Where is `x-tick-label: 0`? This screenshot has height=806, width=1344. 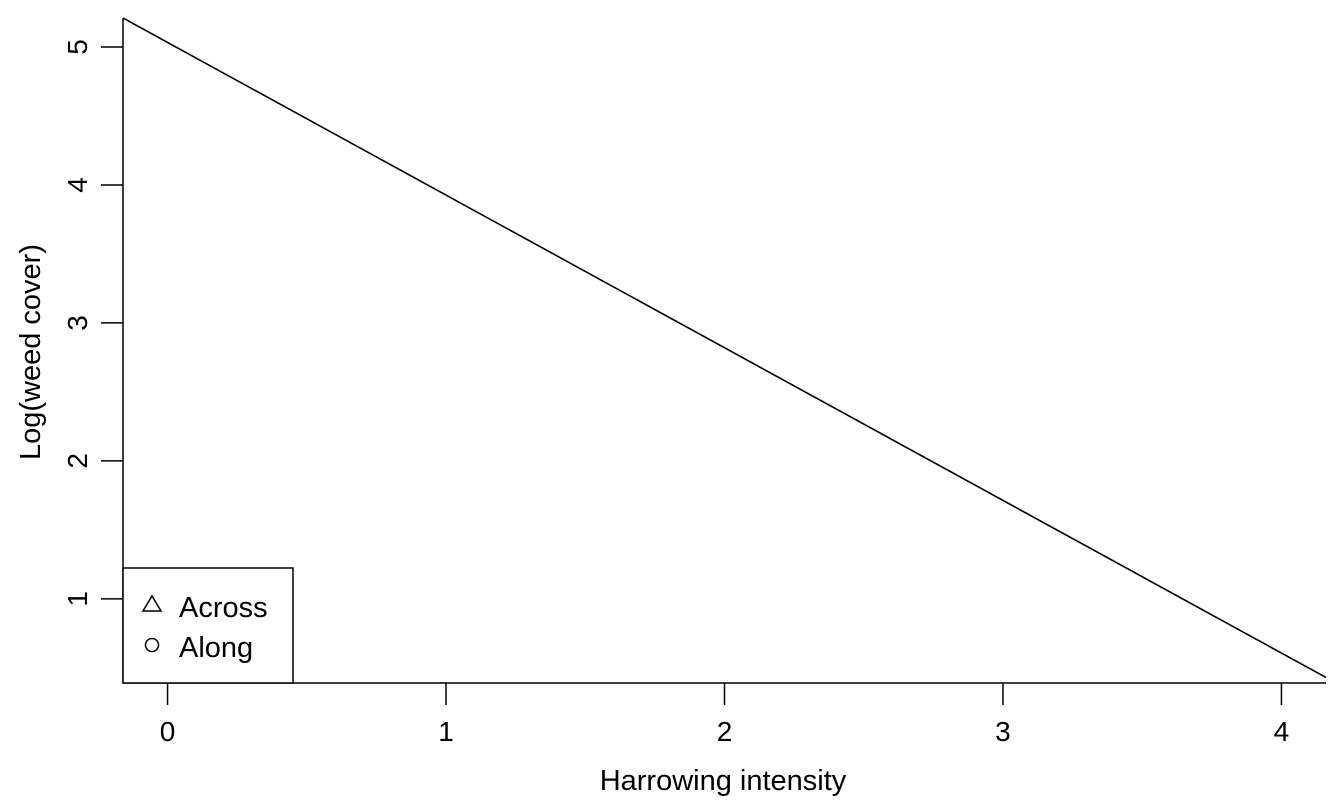 x-tick-label: 0 is located at coordinates (168, 731).